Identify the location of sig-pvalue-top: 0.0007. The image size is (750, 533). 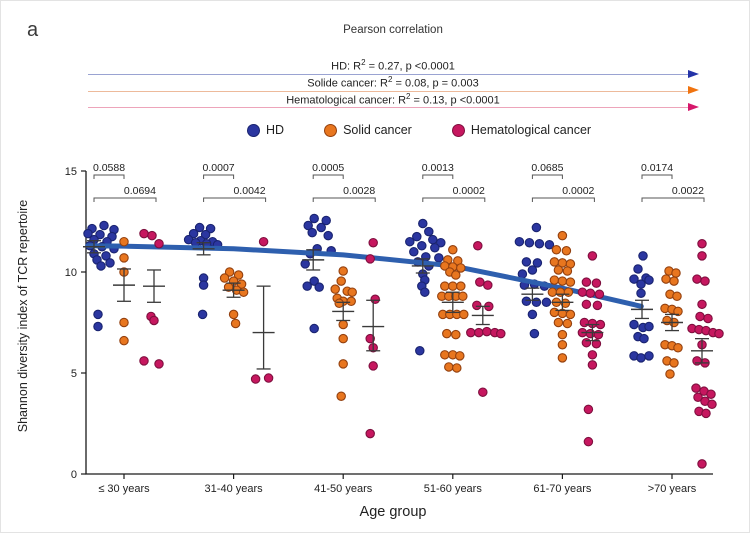
(219, 168).